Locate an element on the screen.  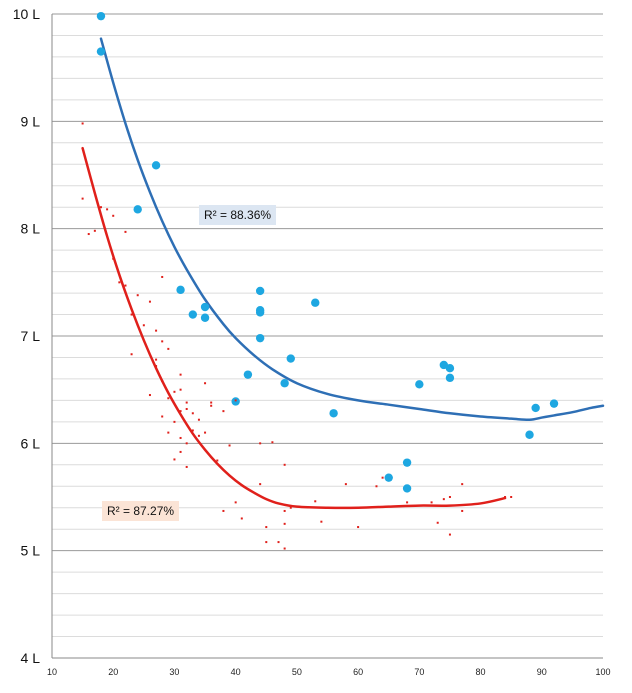
x-tick-label: 30 is located at coordinates (174, 672).